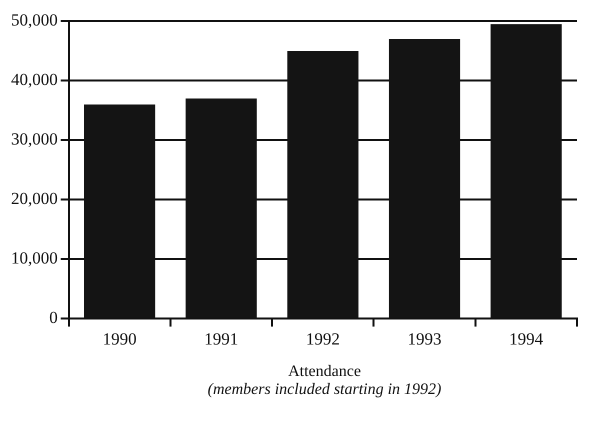 The width and height of the screenshot is (589, 425). Describe the element at coordinates (119, 338) in the screenshot. I see `x-tick-label: 1990` at that location.